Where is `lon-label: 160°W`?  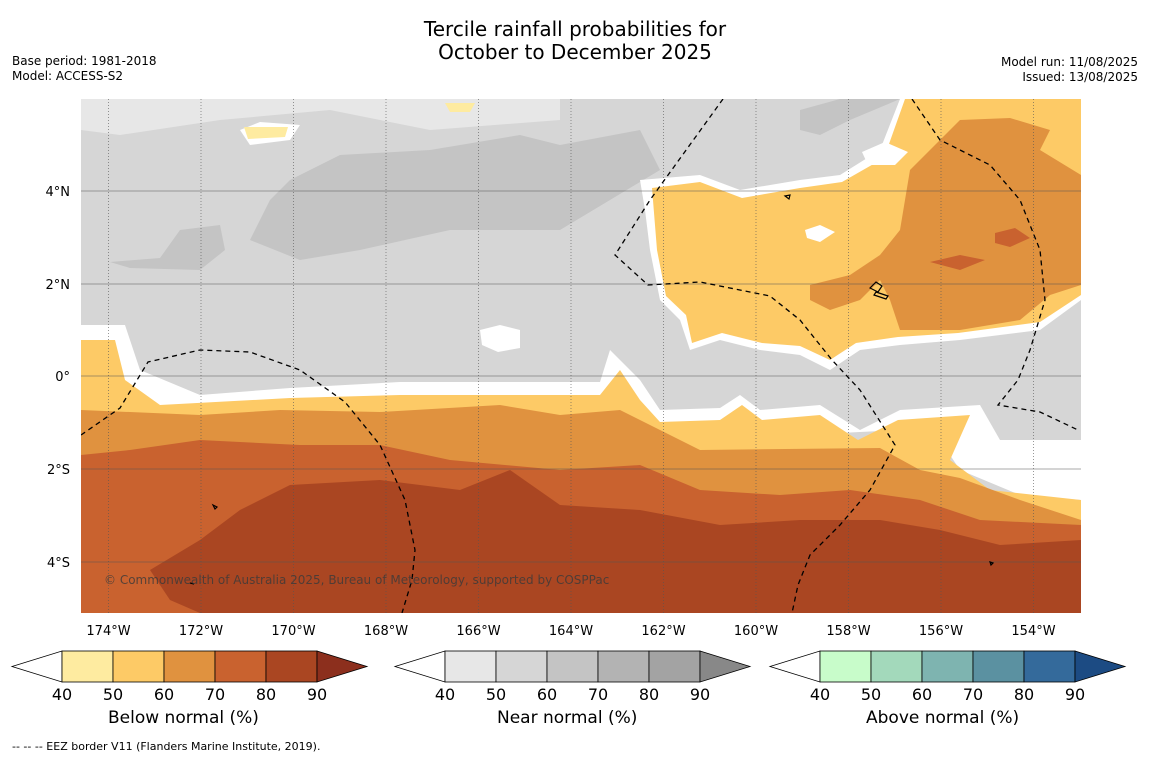
lon-label: 160°W is located at coordinates (756, 631).